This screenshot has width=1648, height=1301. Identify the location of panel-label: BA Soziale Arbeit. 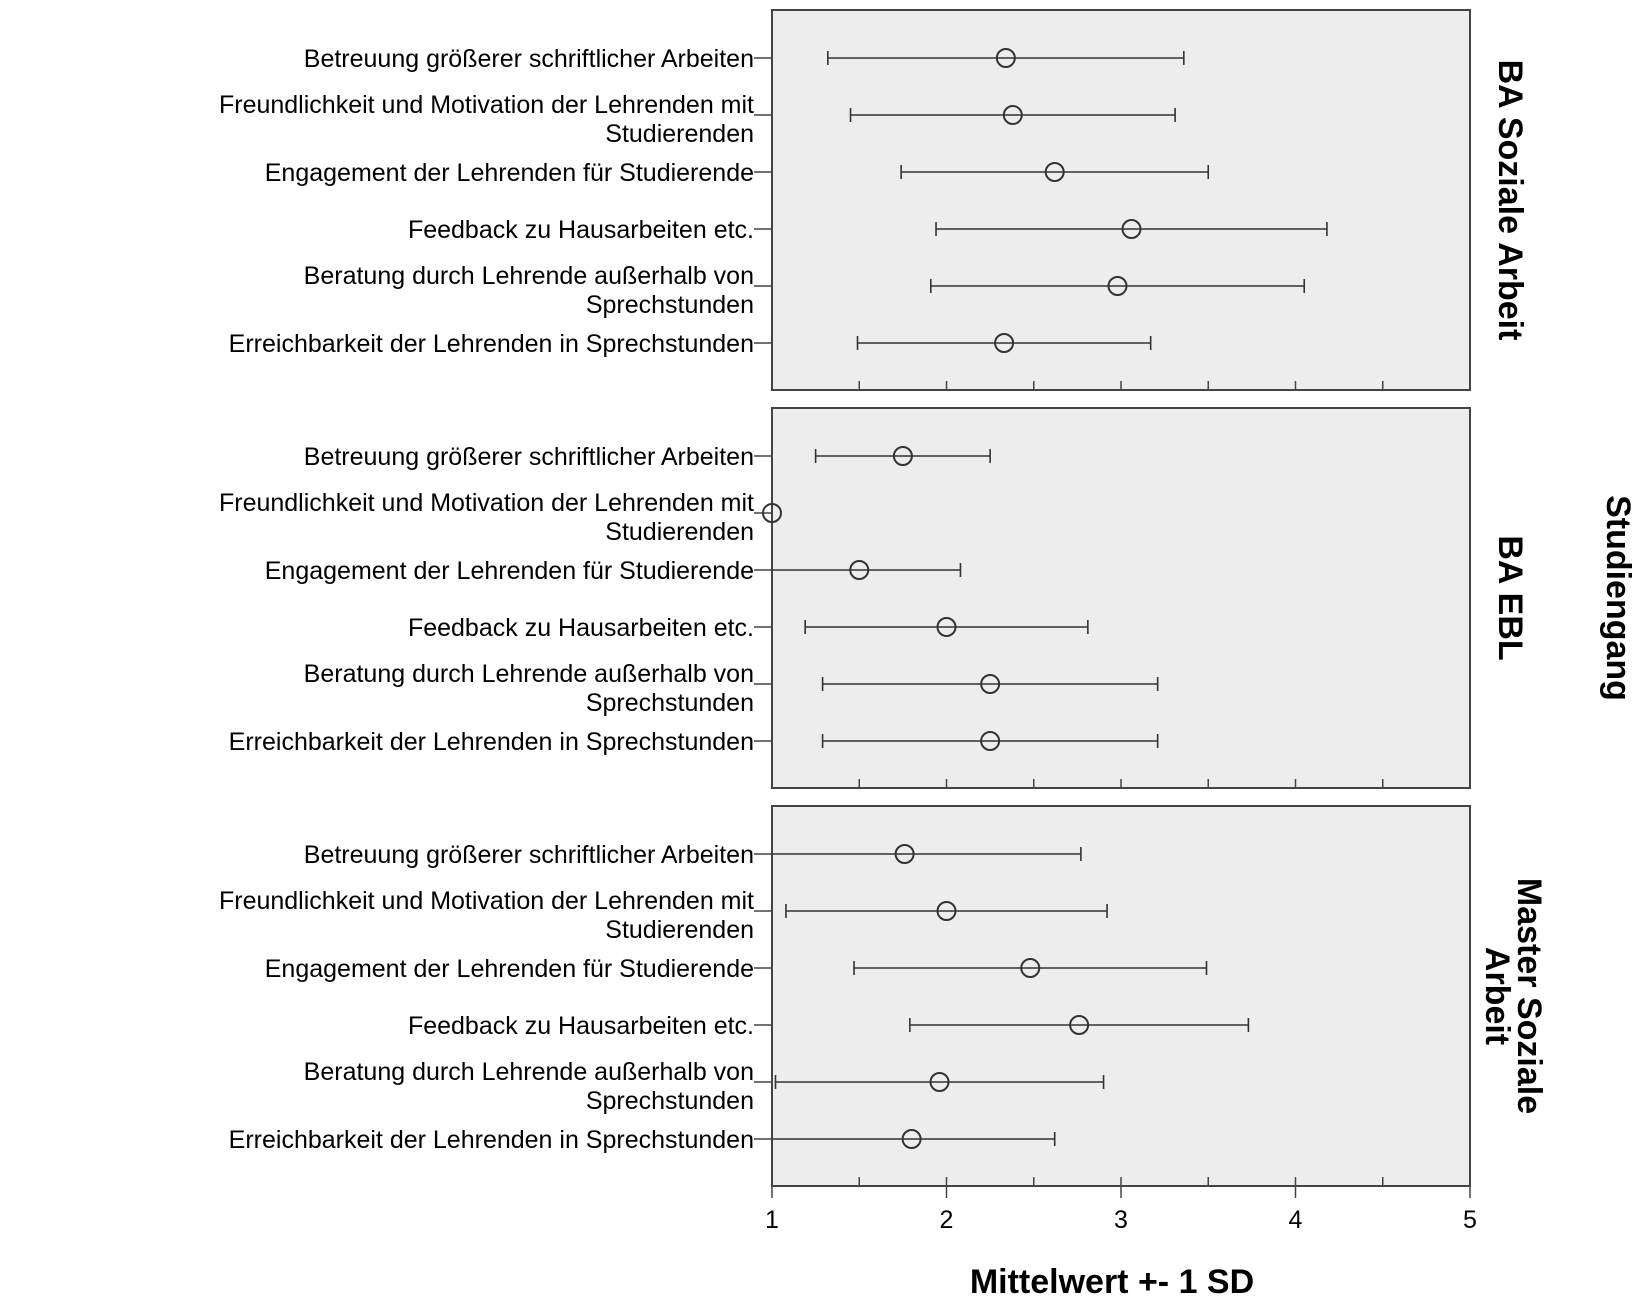
(1510, 200).